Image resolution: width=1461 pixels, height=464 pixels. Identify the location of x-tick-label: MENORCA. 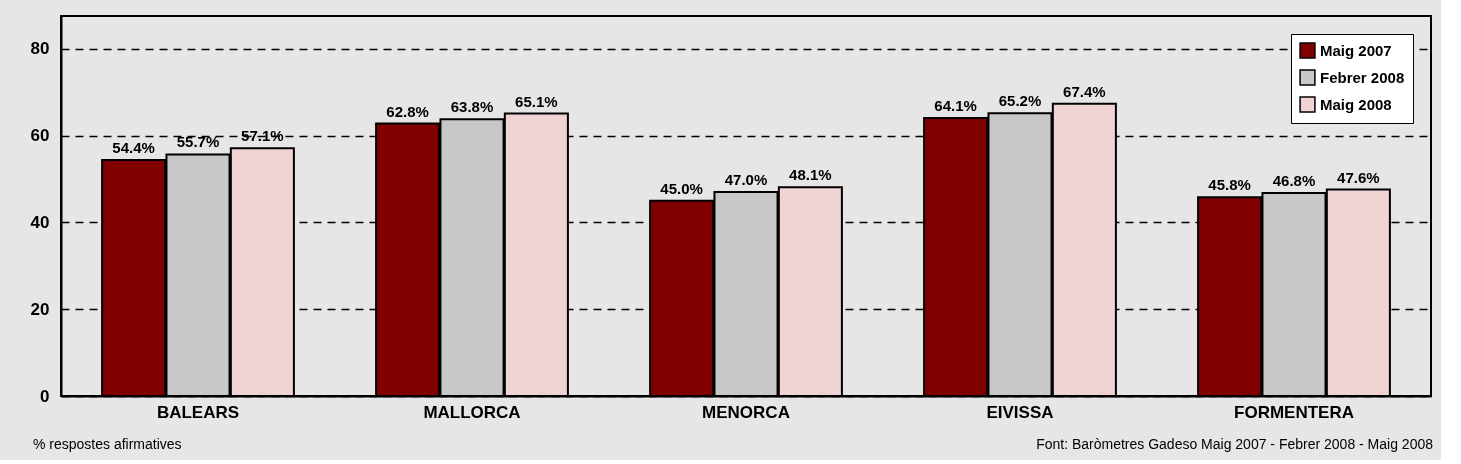
(746, 412).